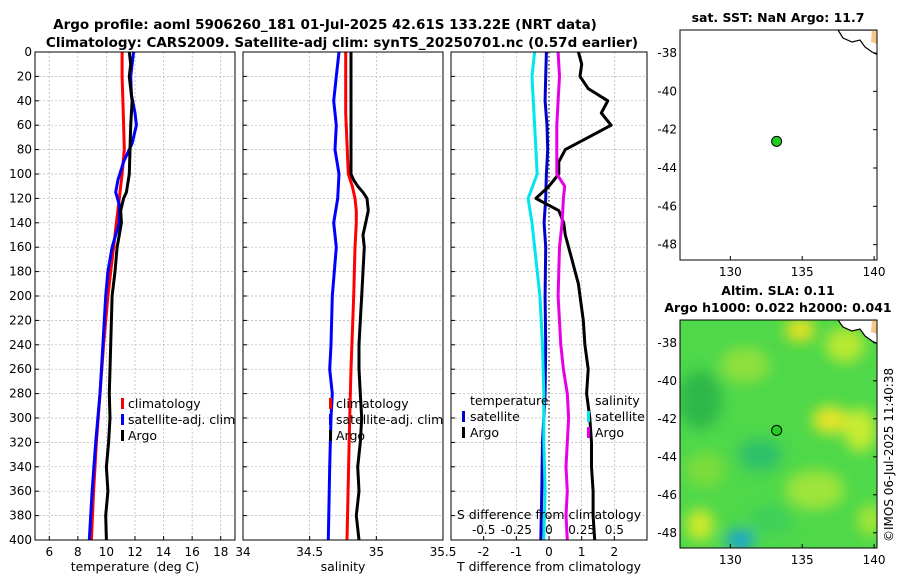  I want to click on sst-map-coast, so click(857, 43).